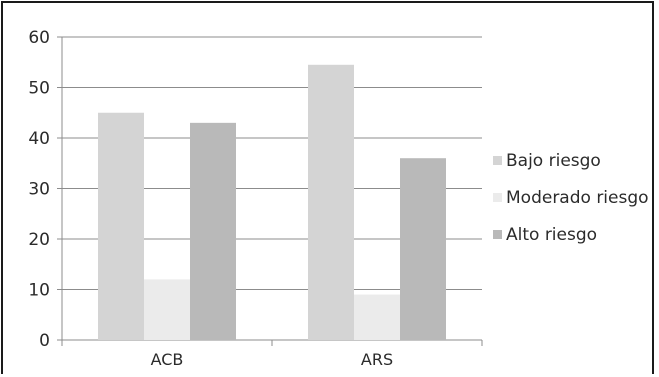 This screenshot has width=659, height=377. I want to click on bar-ars-bajo-riesgo, so click(331, 202).